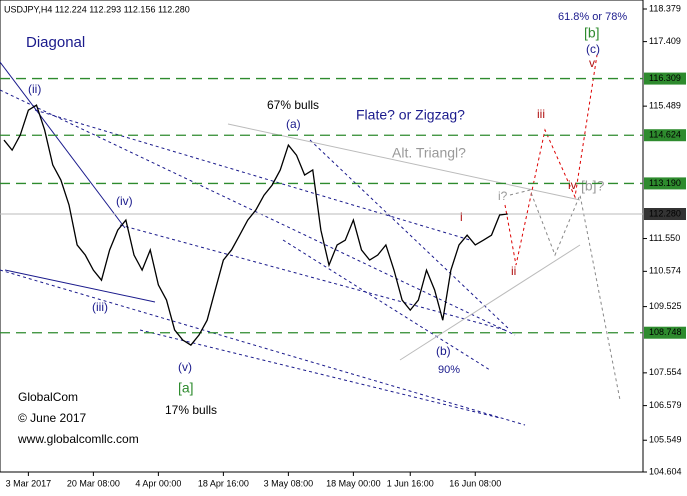 The height and width of the screenshot is (496, 687). I want to click on annotation: [a], so click(186, 388).